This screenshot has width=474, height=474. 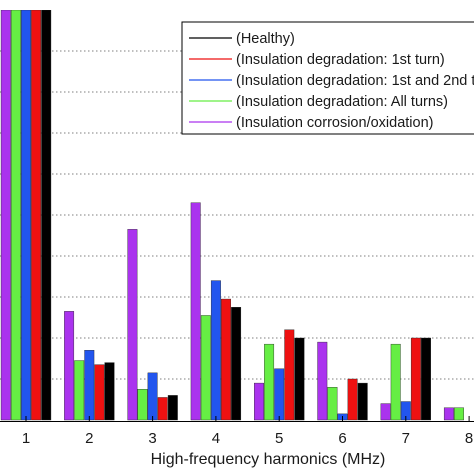 I want to click on x-axis-label: High-frequency harmonics (MHz), so click(x=268, y=459).